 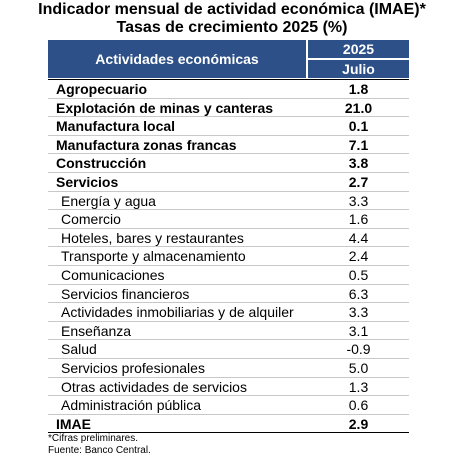 What do you see at coordinates (96, 330) in the screenshot?
I see `row-label: Enseñanza` at bounding box center [96, 330].